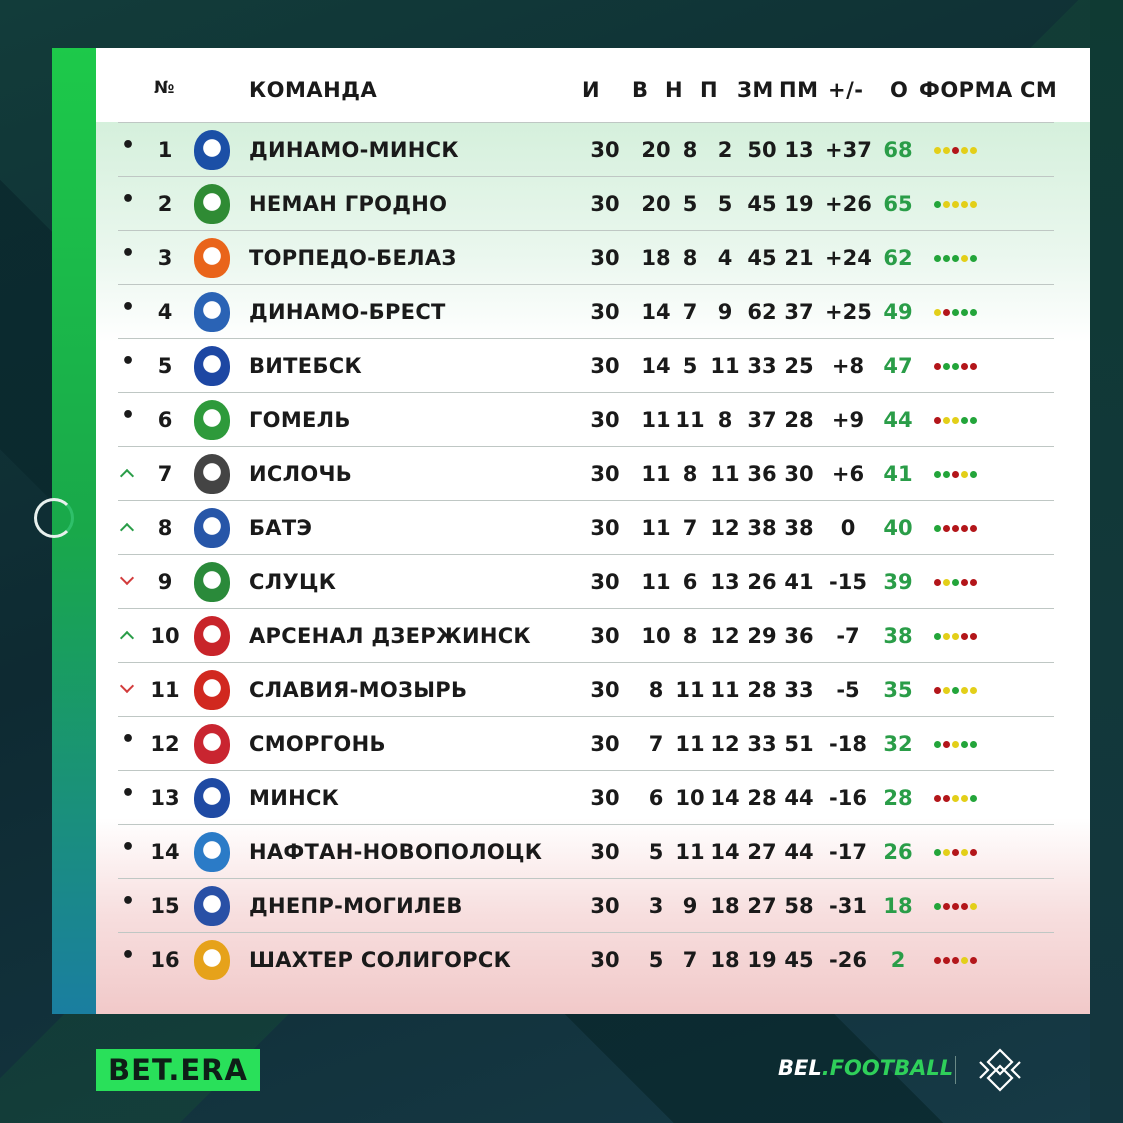 This screenshot has width=1123, height=1123. Describe the element at coordinates (656, 366) in the screenshot. I see `stat-w: 14` at that location.